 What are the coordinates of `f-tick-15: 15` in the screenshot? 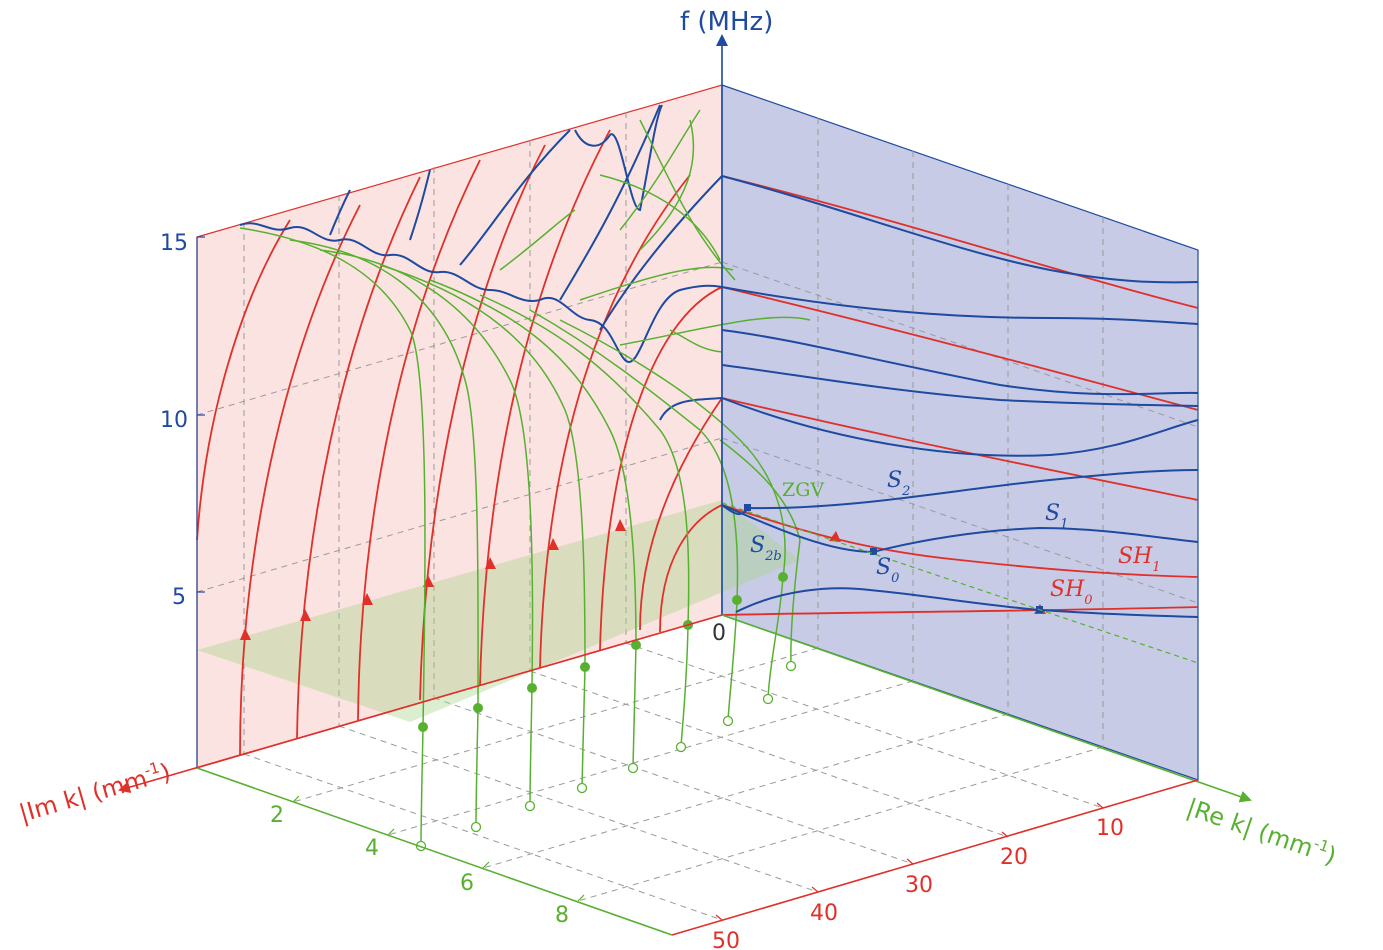 It's located at (174, 243).